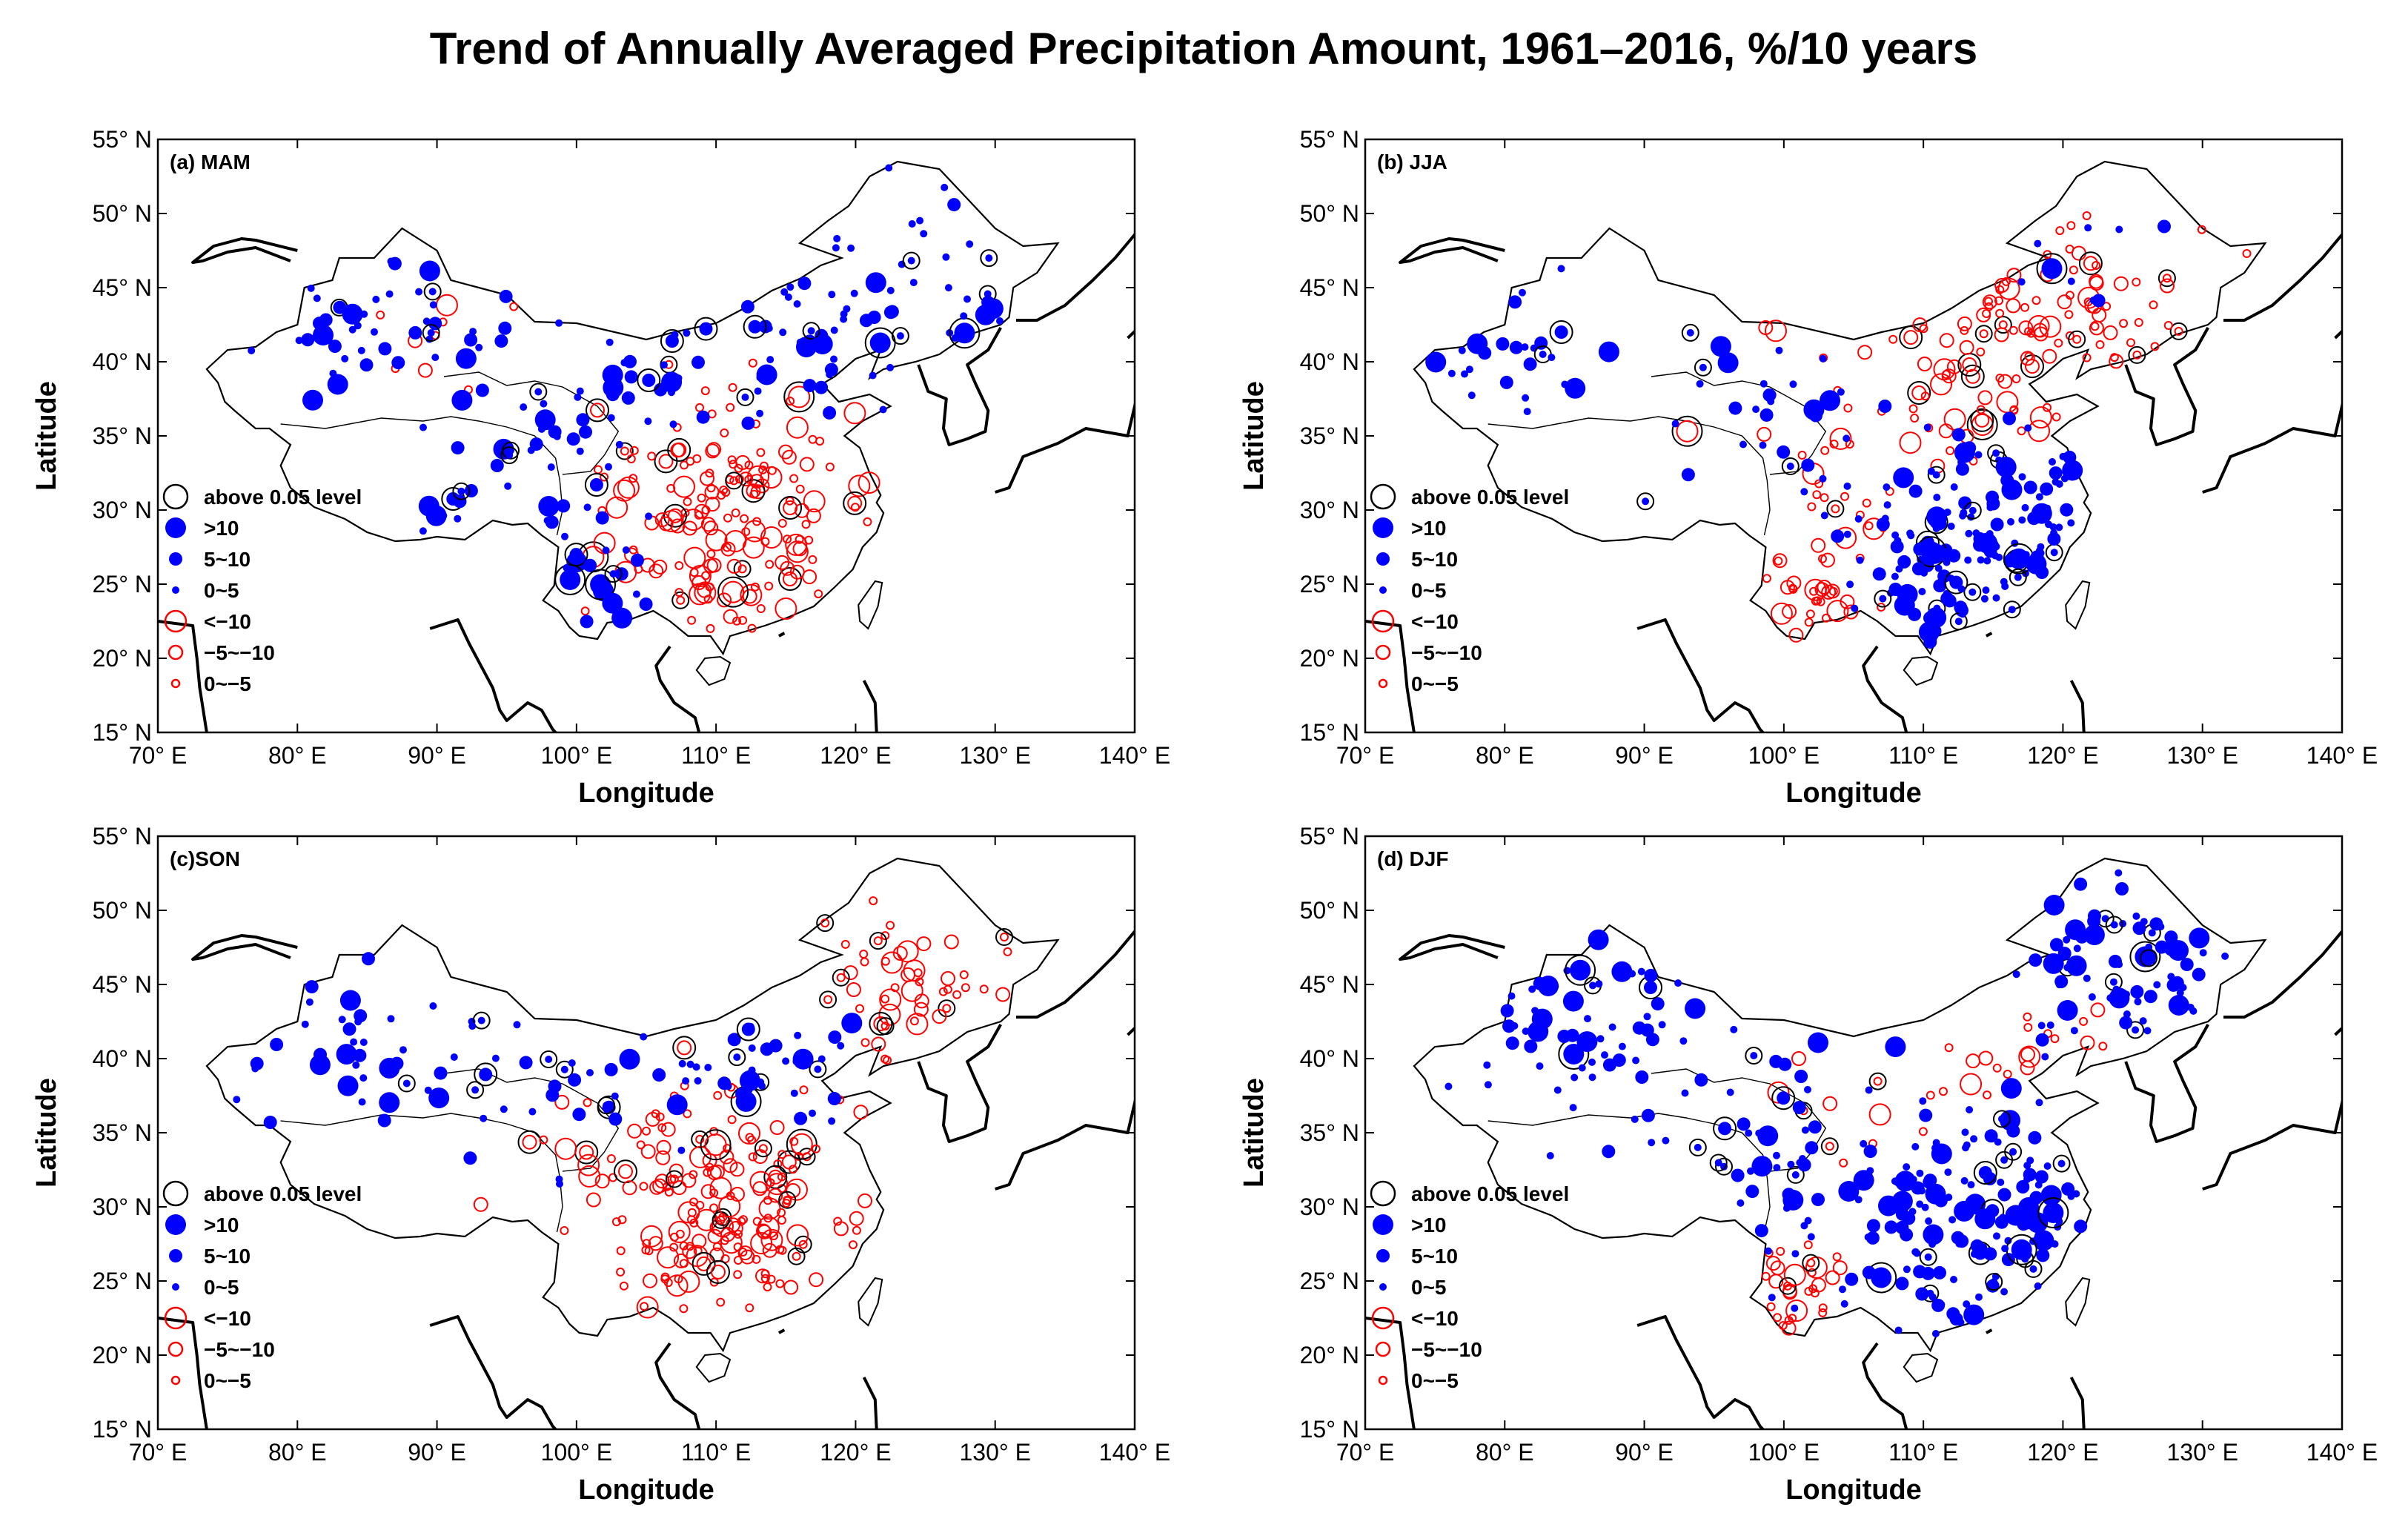 The image size is (2408, 1536). I want to click on stations-d, so click(1837, 1103).